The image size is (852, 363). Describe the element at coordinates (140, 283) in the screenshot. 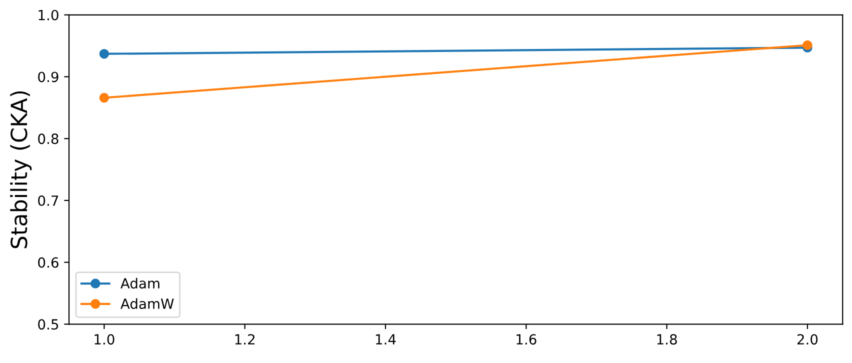

I see `legend-label: Adam` at that location.